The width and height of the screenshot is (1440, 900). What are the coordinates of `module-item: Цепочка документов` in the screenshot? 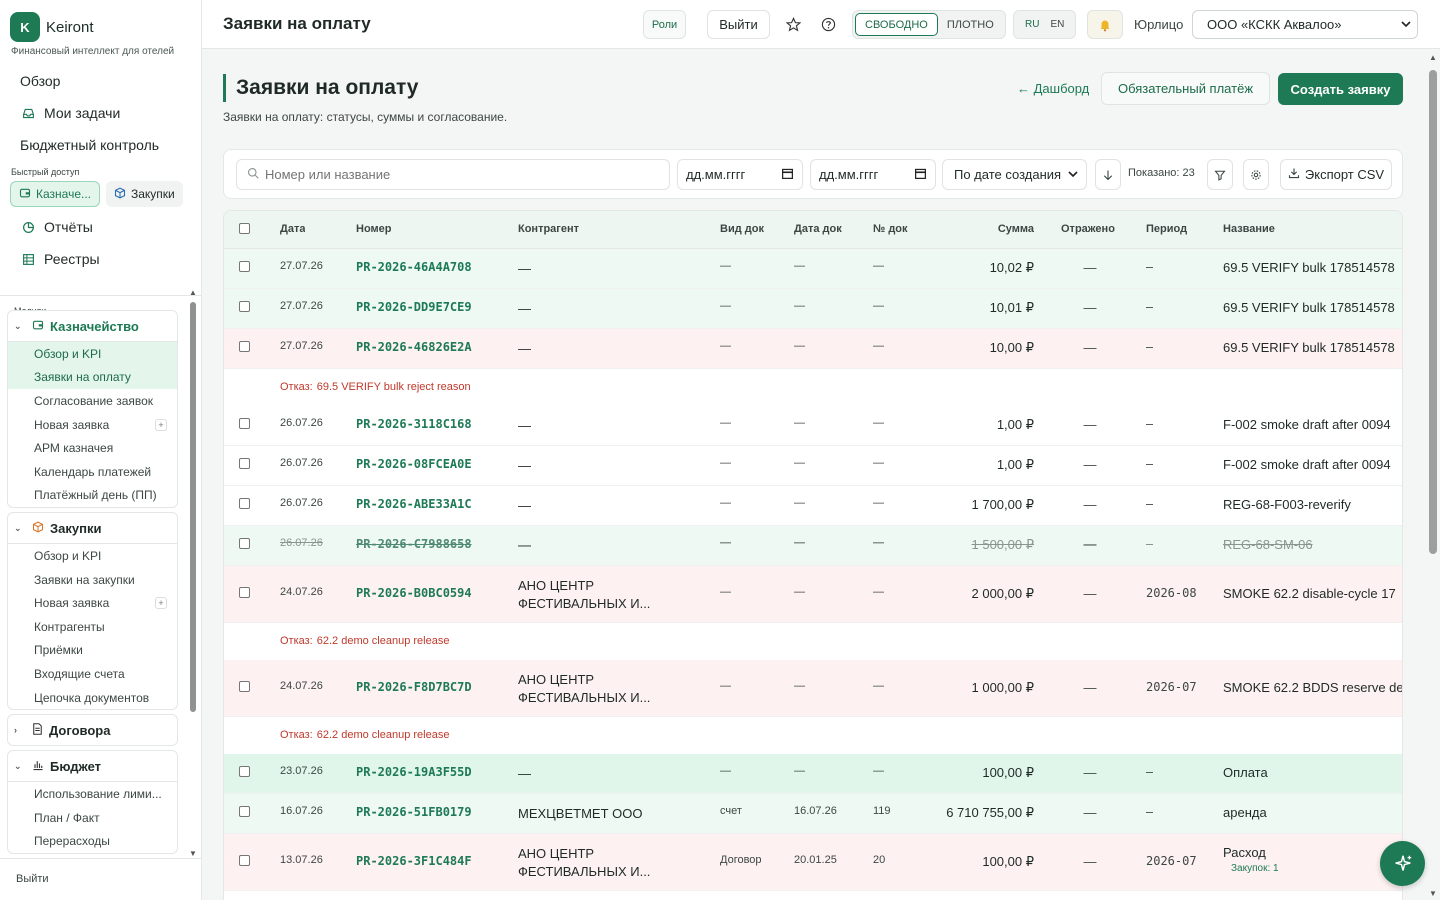 It's located at (92, 698).